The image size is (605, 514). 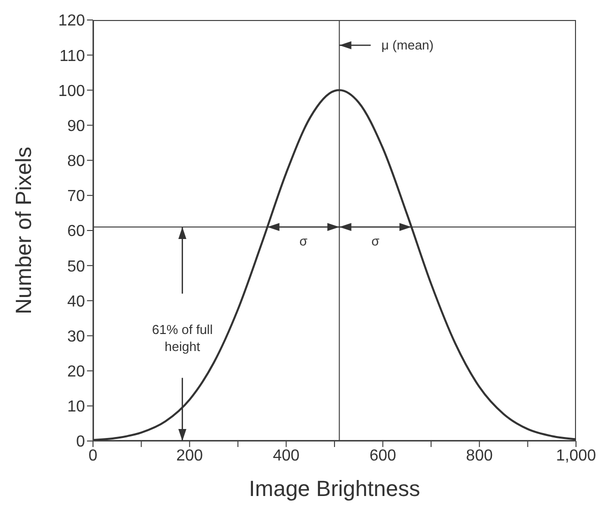 I want to click on y-tick-label: 40, so click(x=76, y=301).